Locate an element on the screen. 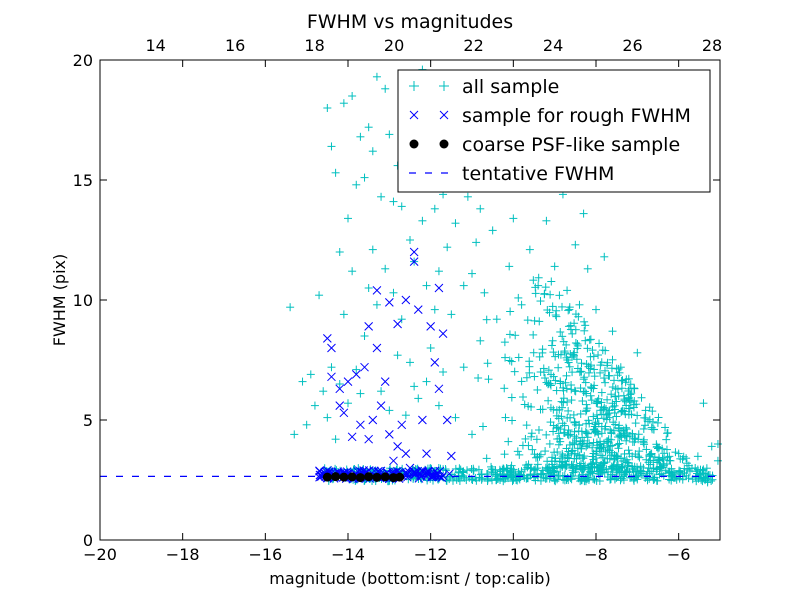  y-tick-label: 10 is located at coordinates (83, 300).